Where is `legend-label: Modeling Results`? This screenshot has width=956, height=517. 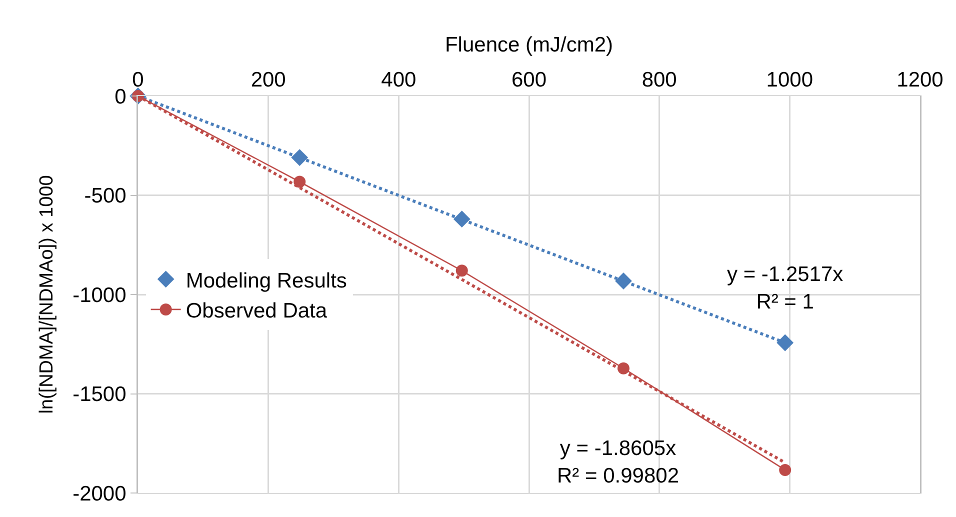
legend-label: Modeling Results is located at coordinates (266, 280).